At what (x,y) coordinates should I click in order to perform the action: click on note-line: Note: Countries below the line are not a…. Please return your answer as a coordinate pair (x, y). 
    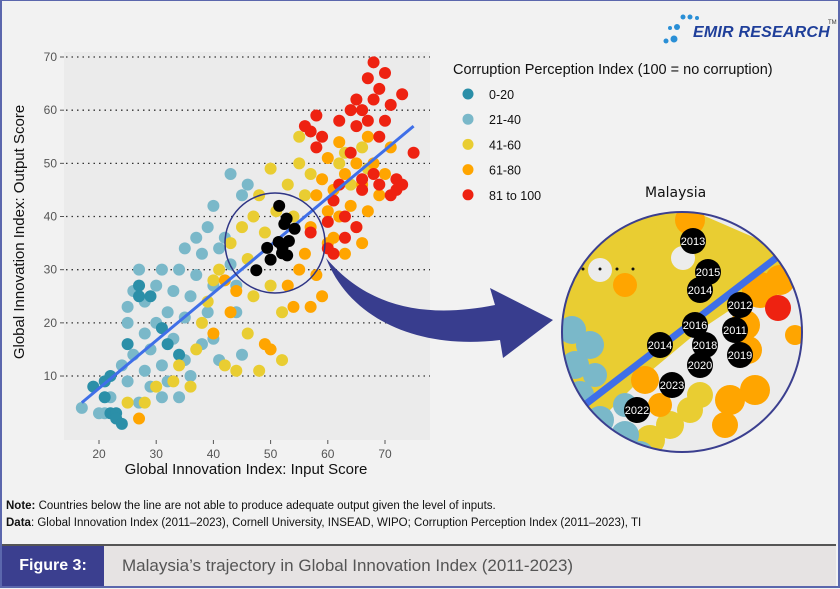
    Looking at the image, I should click on (323, 506).